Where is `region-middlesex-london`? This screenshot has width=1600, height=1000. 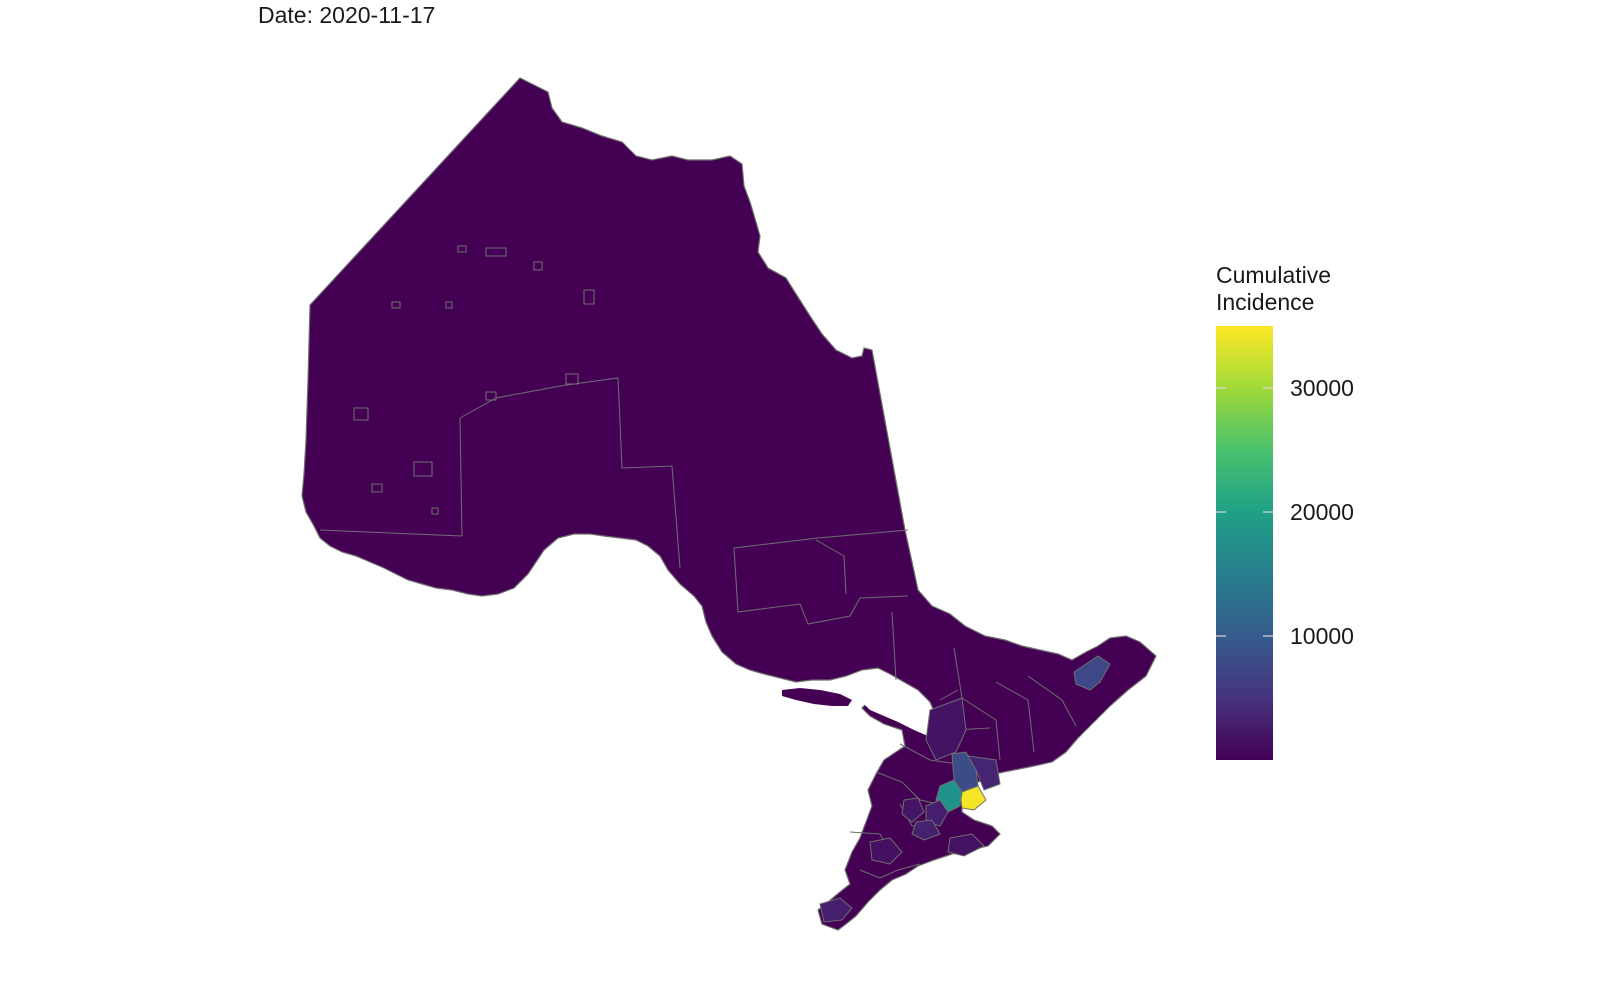 region-middlesex-london is located at coordinates (886, 851).